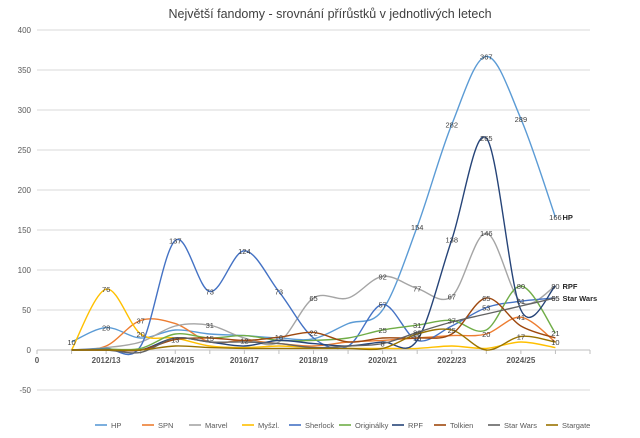 Image resolution: width=640 pixels, height=438 pixels. I want to click on data-label: 265, so click(486, 138).